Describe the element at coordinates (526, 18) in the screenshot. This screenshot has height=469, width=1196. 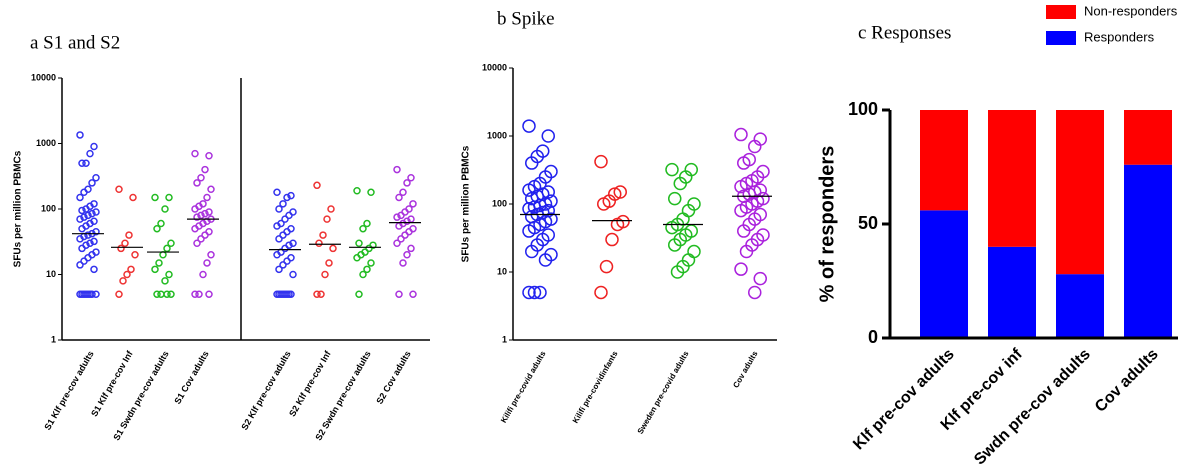
I see `chart-title: b Spike` at that location.